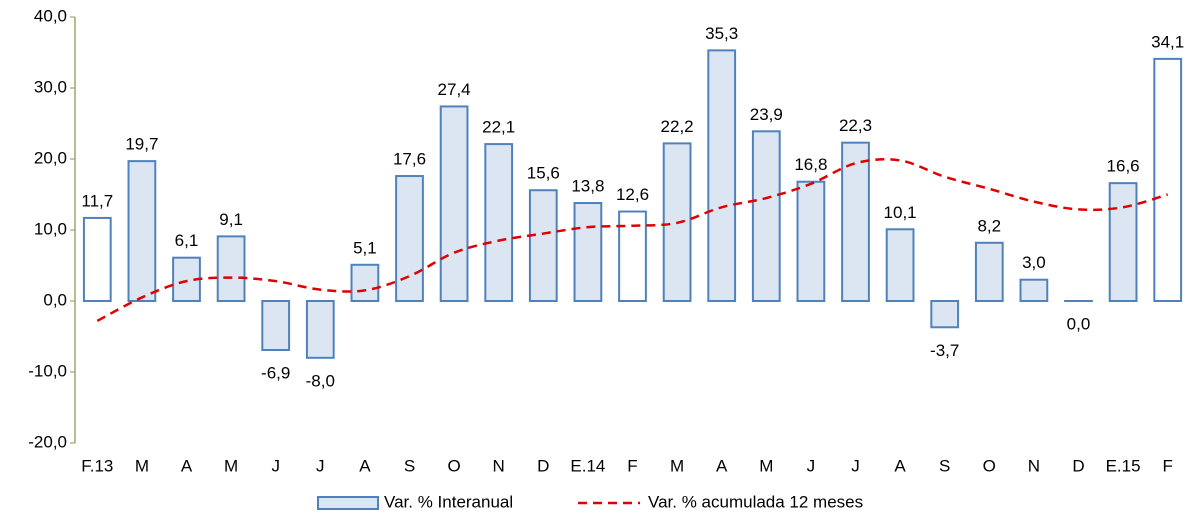  Describe the element at coordinates (855, 125) in the screenshot. I see `value-label: 22,3` at that location.